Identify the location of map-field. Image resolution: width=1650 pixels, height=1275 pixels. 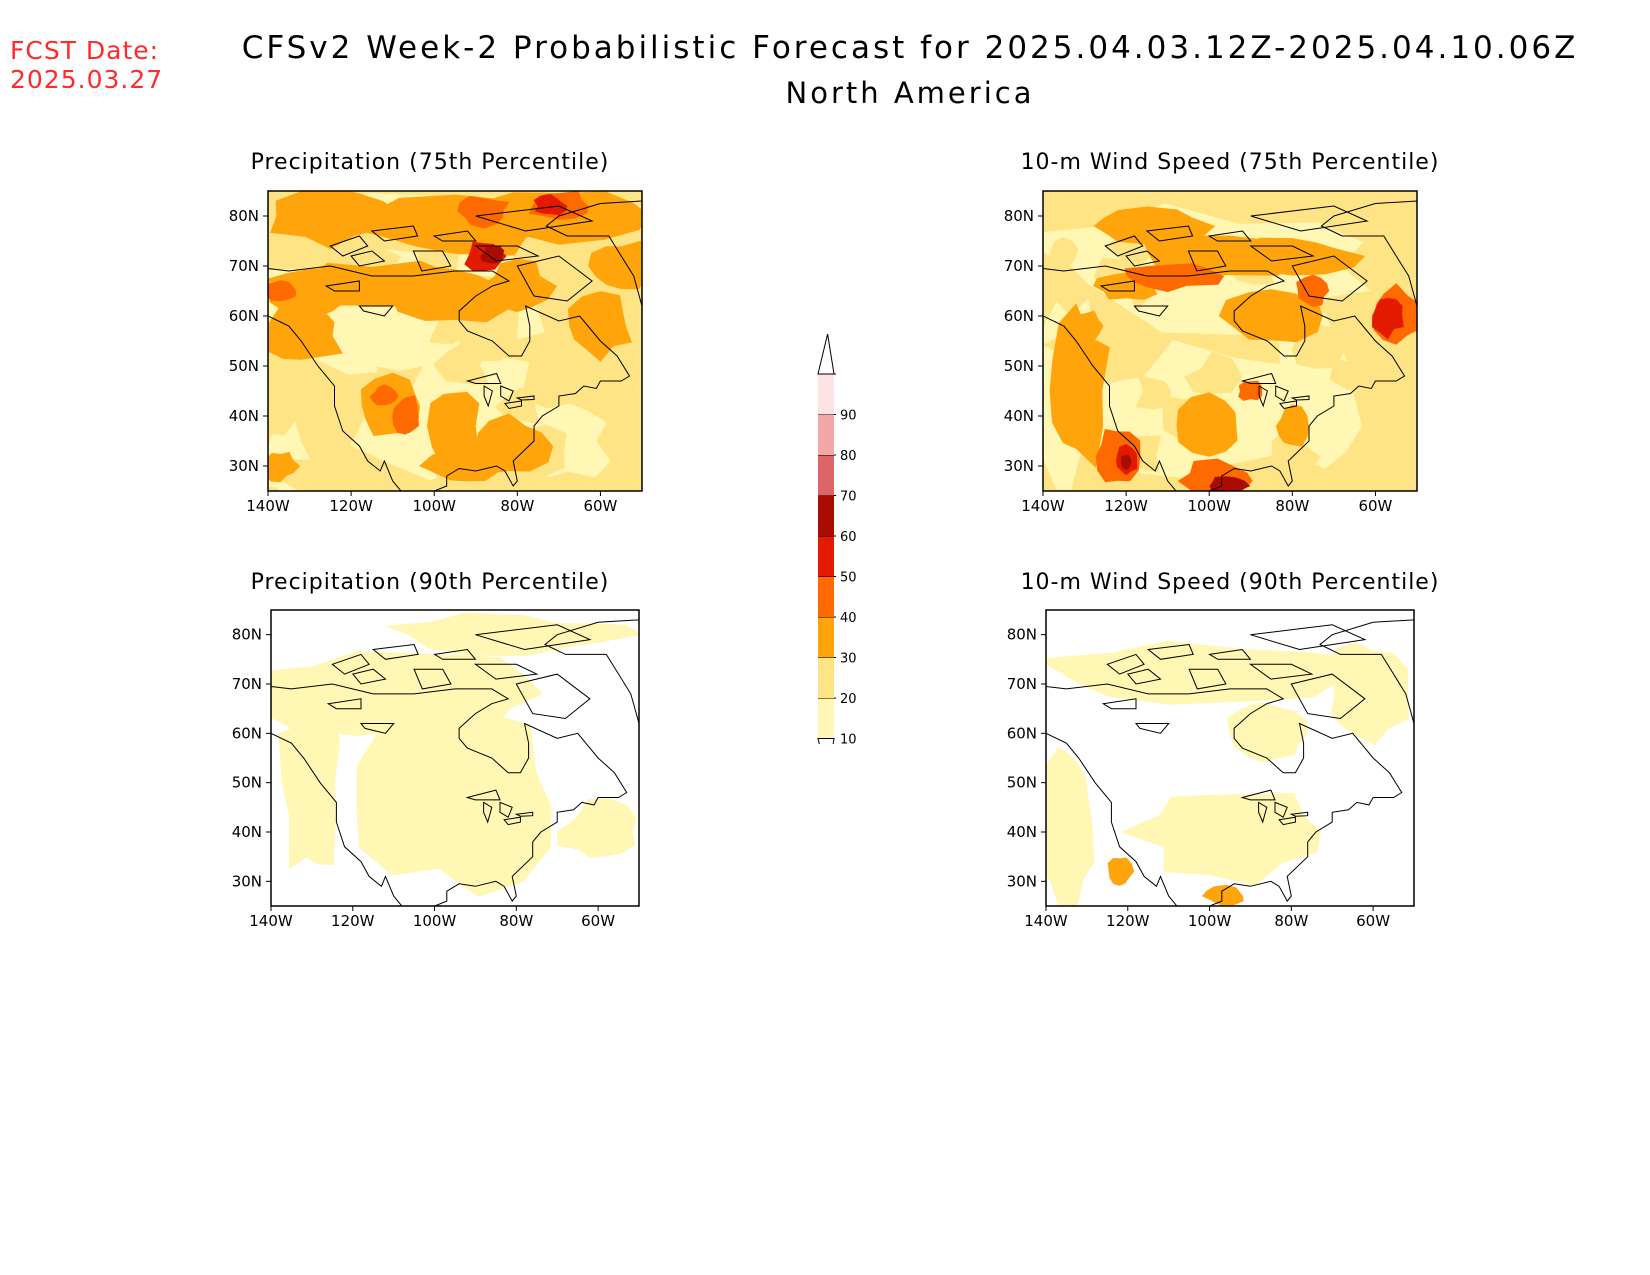
(455, 341).